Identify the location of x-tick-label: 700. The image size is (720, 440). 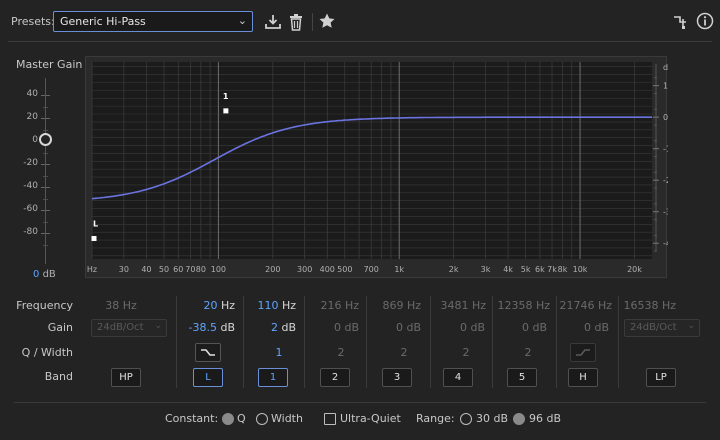
(371, 269).